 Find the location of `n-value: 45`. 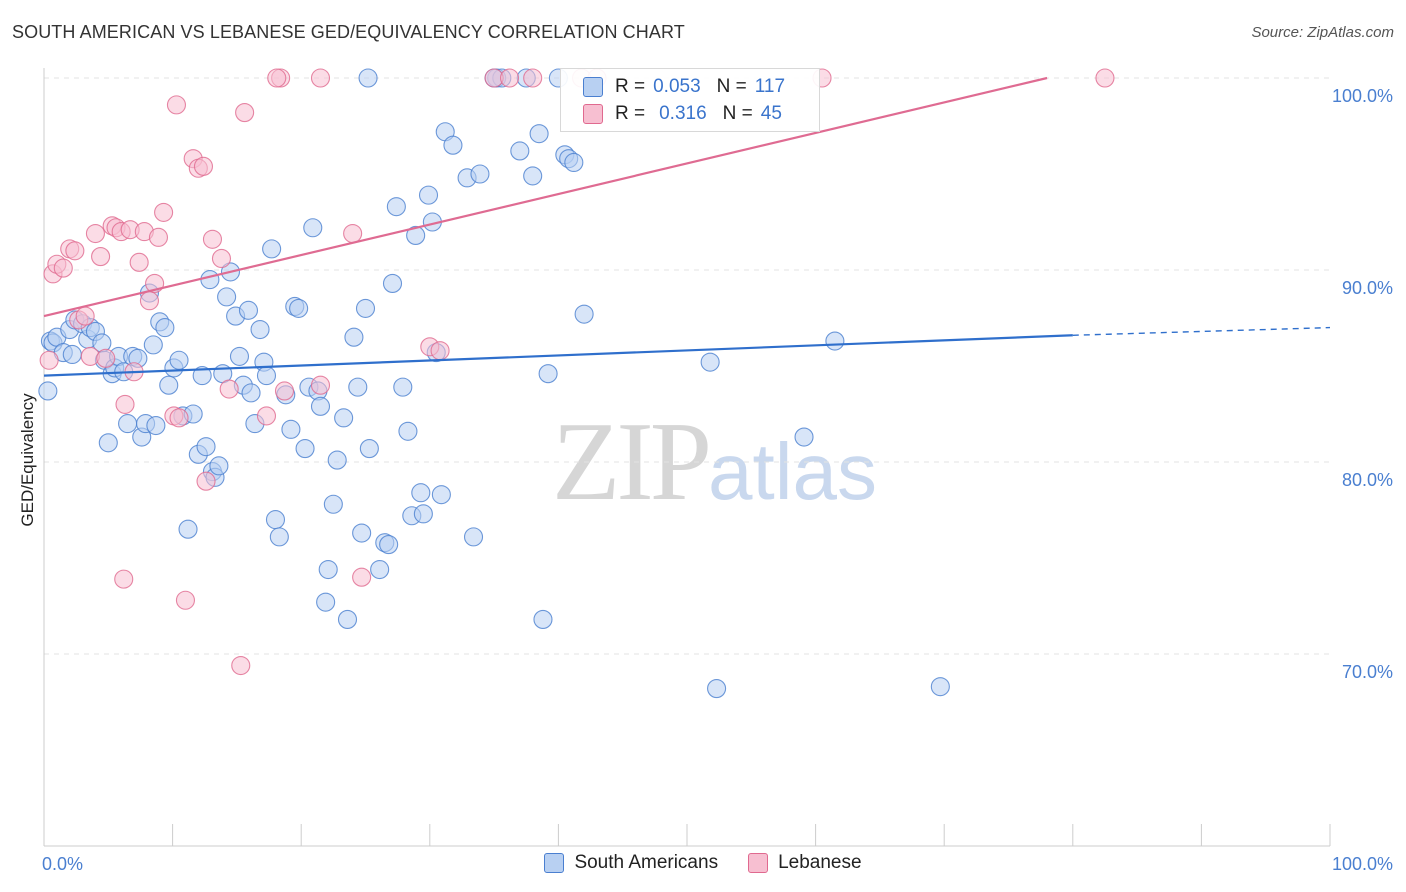

n-value: 45 is located at coordinates (771, 113).